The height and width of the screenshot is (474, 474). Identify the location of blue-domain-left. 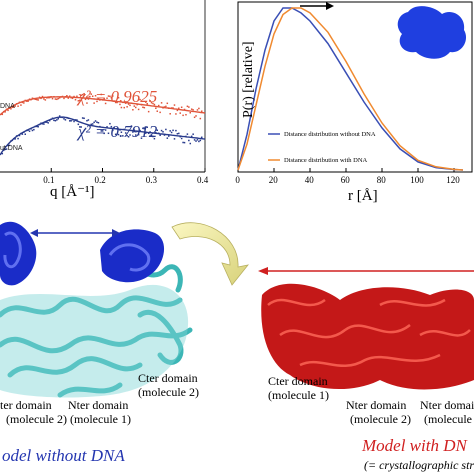
(18, 253).